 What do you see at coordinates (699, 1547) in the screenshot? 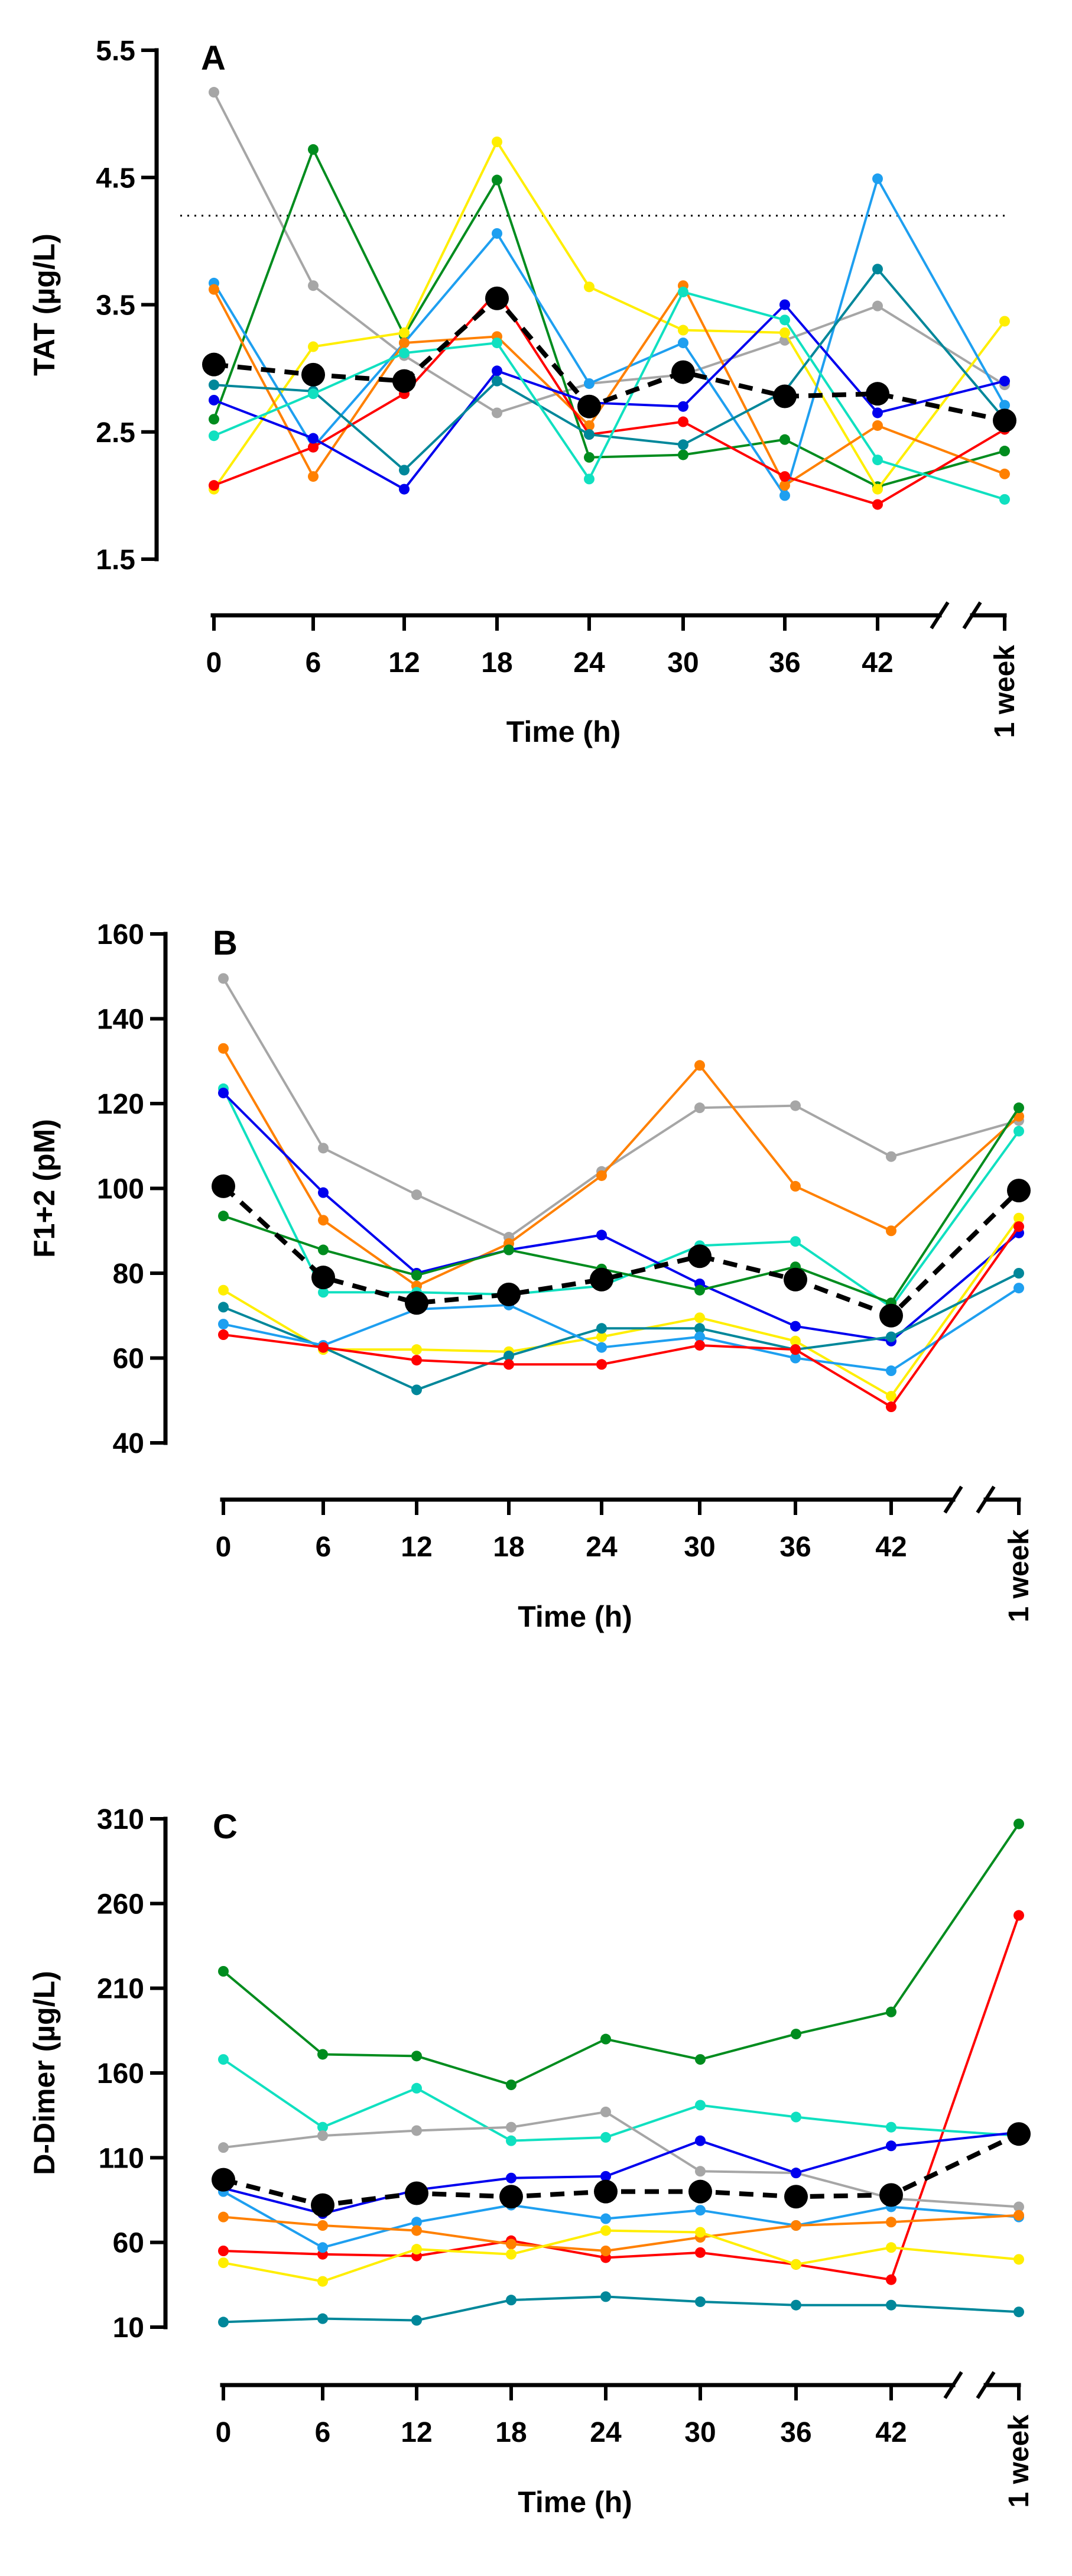
I see `x-tick-label: 30` at bounding box center [699, 1547].